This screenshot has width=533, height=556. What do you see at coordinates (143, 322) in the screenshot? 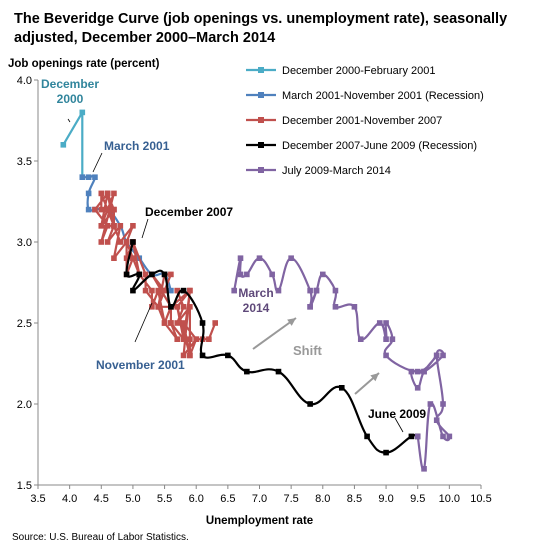
I see `annot-pointer-november-2001` at bounding box center [143, 322].